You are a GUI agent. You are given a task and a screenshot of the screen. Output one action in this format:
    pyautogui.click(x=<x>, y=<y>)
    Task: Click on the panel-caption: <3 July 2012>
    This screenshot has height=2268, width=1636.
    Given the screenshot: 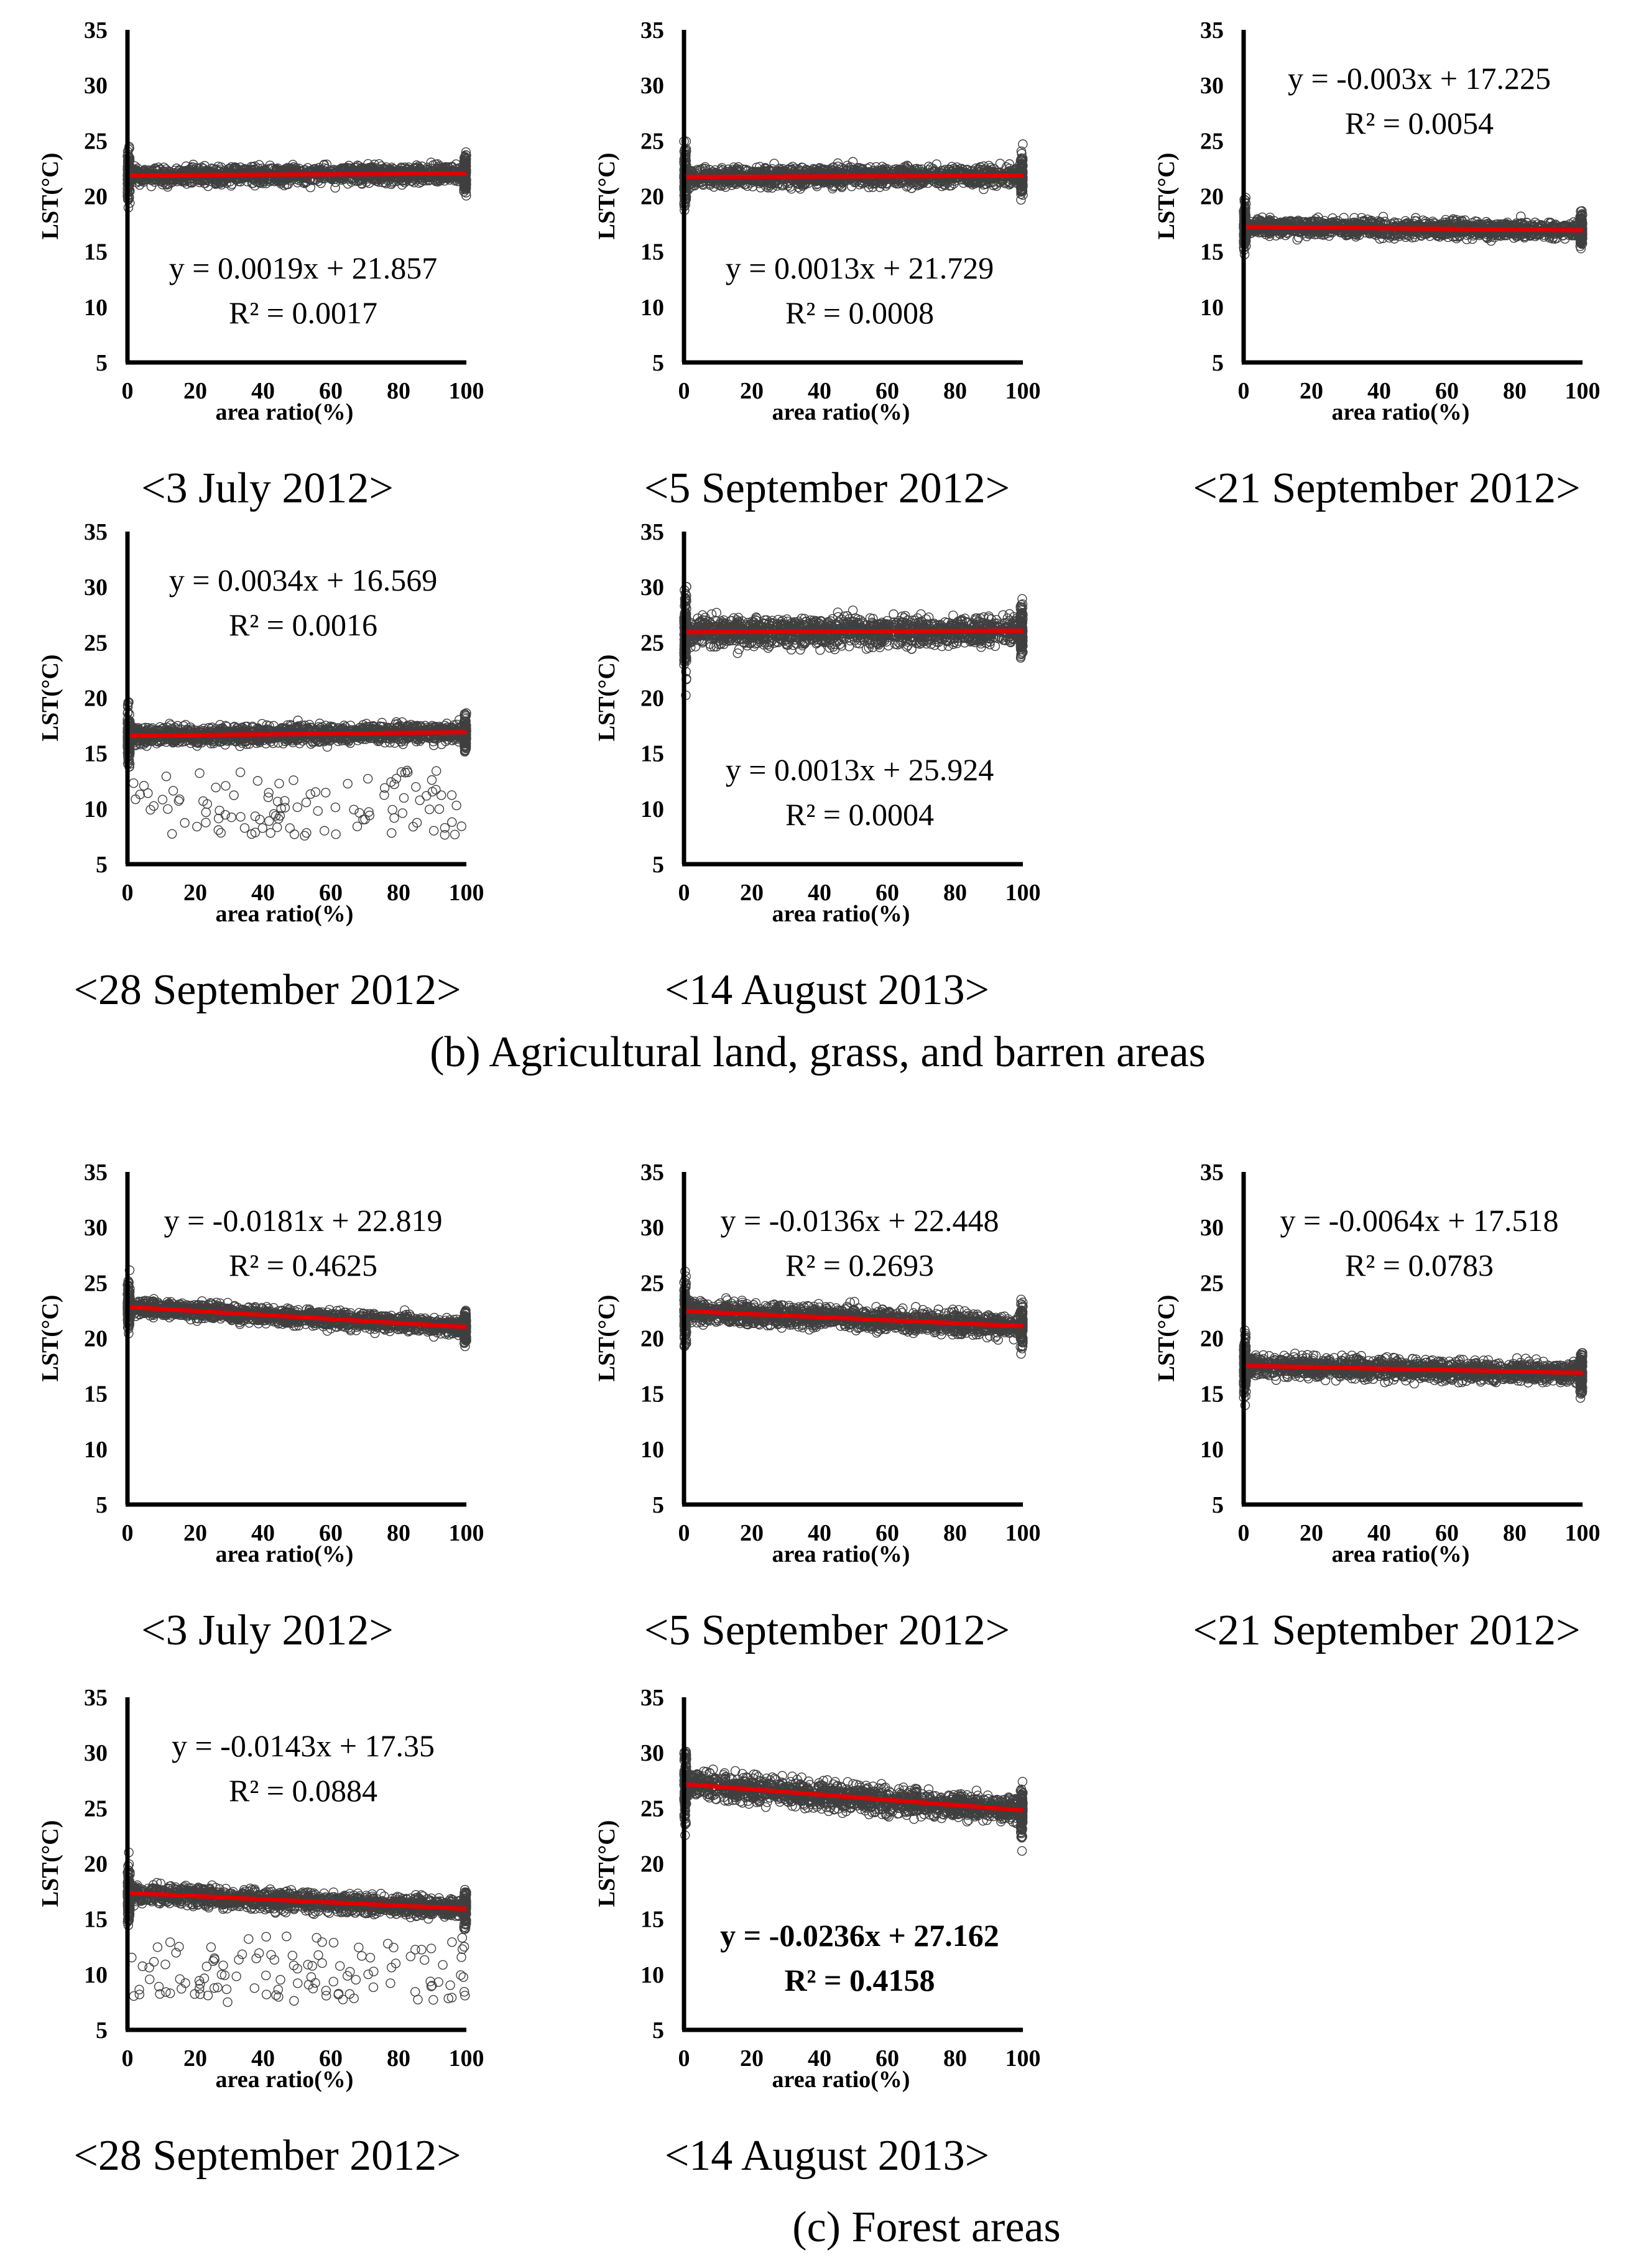 What is the action you would take?
    pyautogui.click(x=267, y=488)
    